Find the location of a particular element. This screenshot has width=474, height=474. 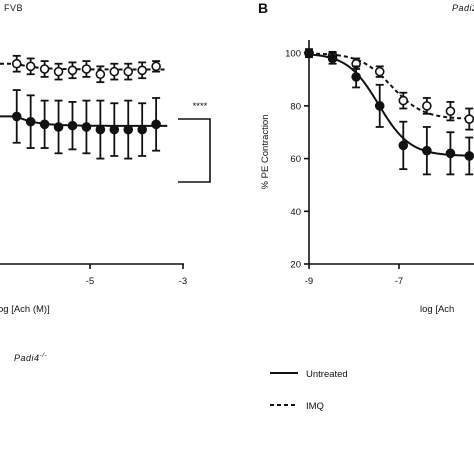

panel-b-y-label: % PE Contraction is located at coordinates (265, 152).